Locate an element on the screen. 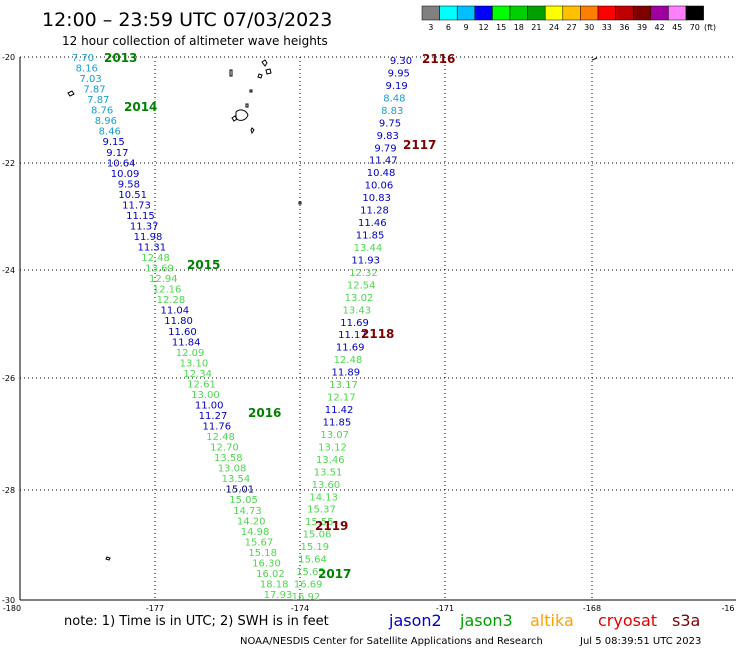  wave-height-label: 11.60 is located at coordinates (182, 332).